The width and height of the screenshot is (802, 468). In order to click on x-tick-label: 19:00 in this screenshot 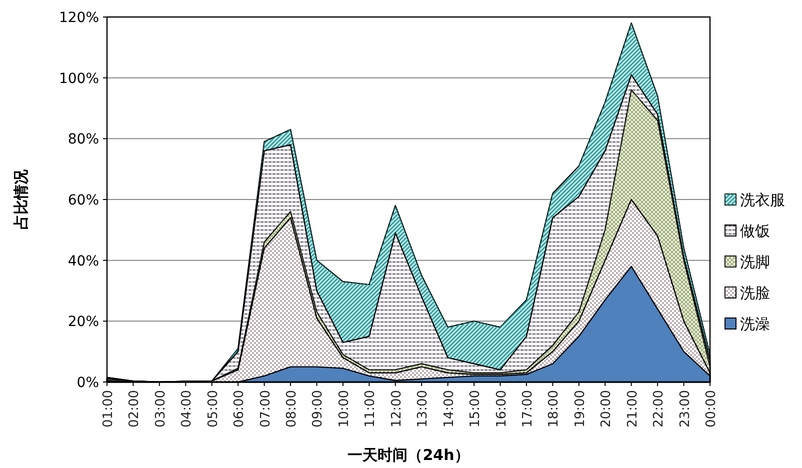, I will do `click(580, 409)`.